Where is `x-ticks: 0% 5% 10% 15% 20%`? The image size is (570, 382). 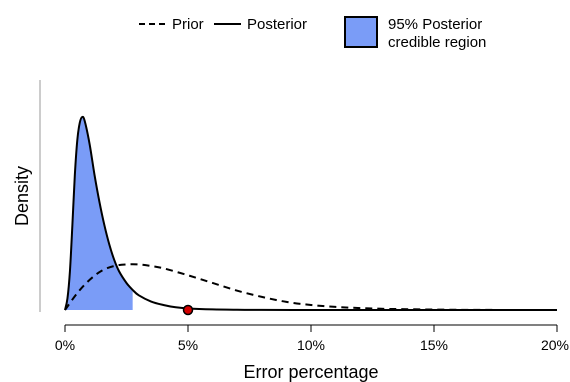
x-ticks: 0% 5% 10% 15% 20% is located at coordinates (312, 339).